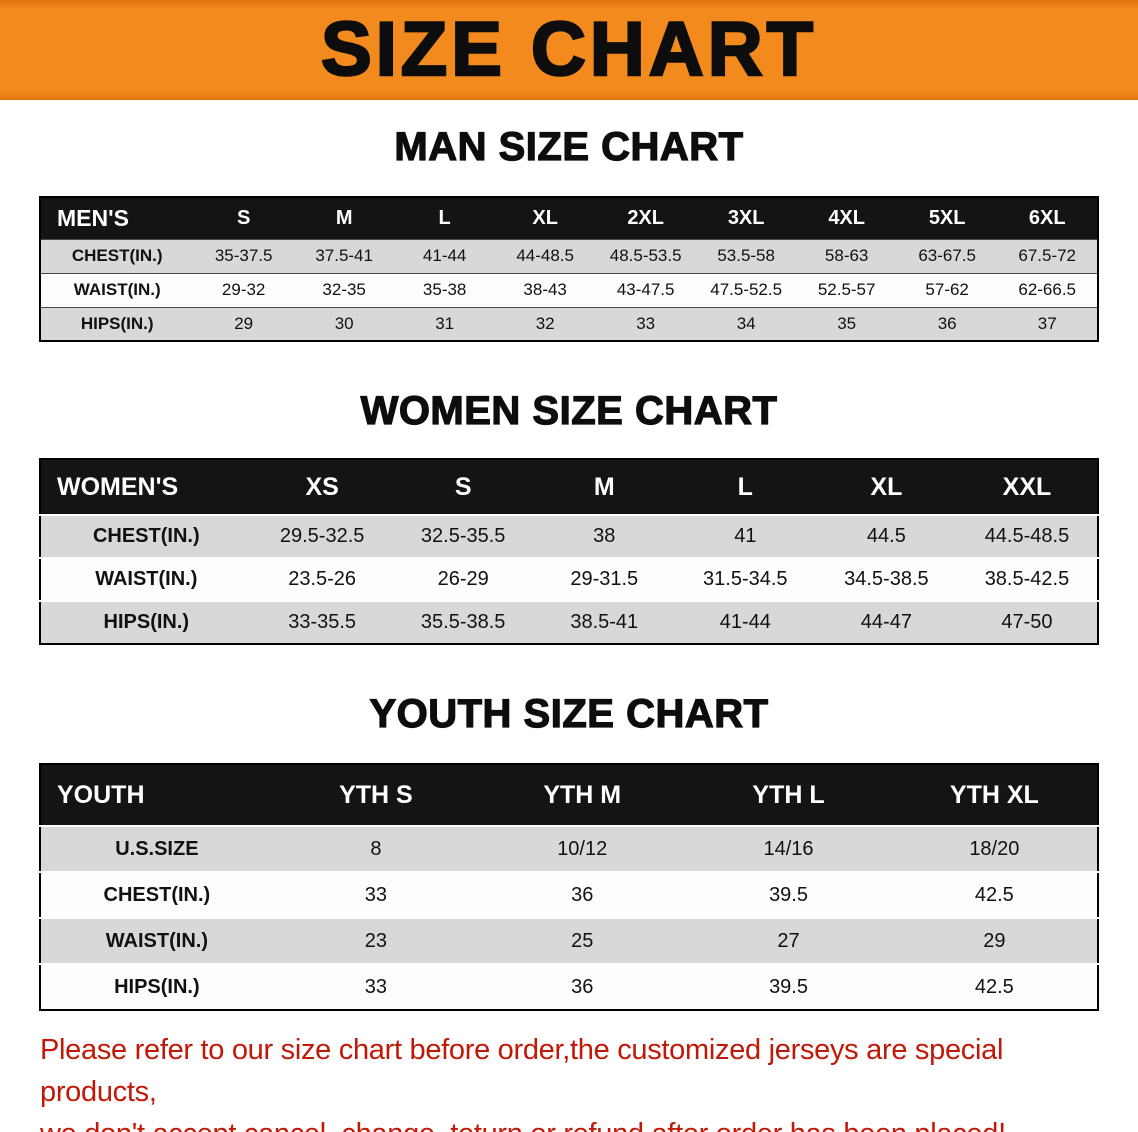 The width and height of the screenshot is (1138, 1132). I want to click on size-column-header: YTH S, so click(376, 795).